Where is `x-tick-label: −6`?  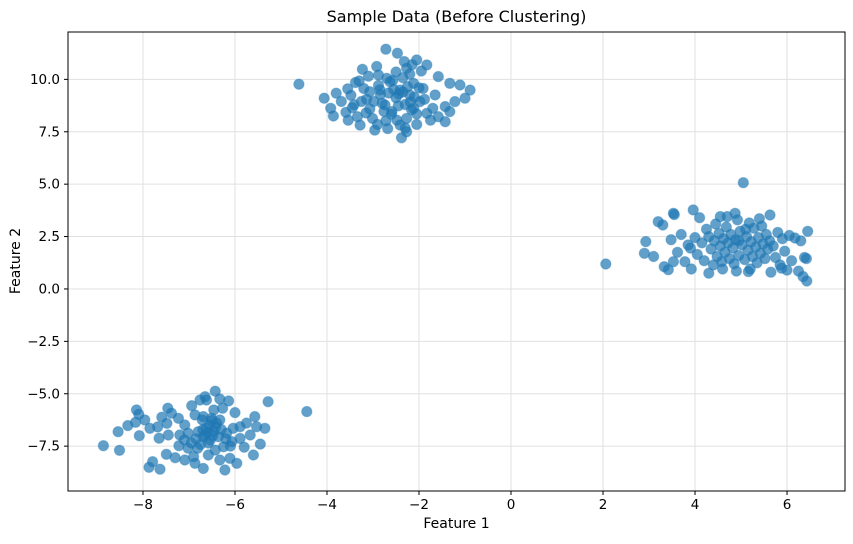 x-tick-label: −6 is located at coordinates (235, 505).